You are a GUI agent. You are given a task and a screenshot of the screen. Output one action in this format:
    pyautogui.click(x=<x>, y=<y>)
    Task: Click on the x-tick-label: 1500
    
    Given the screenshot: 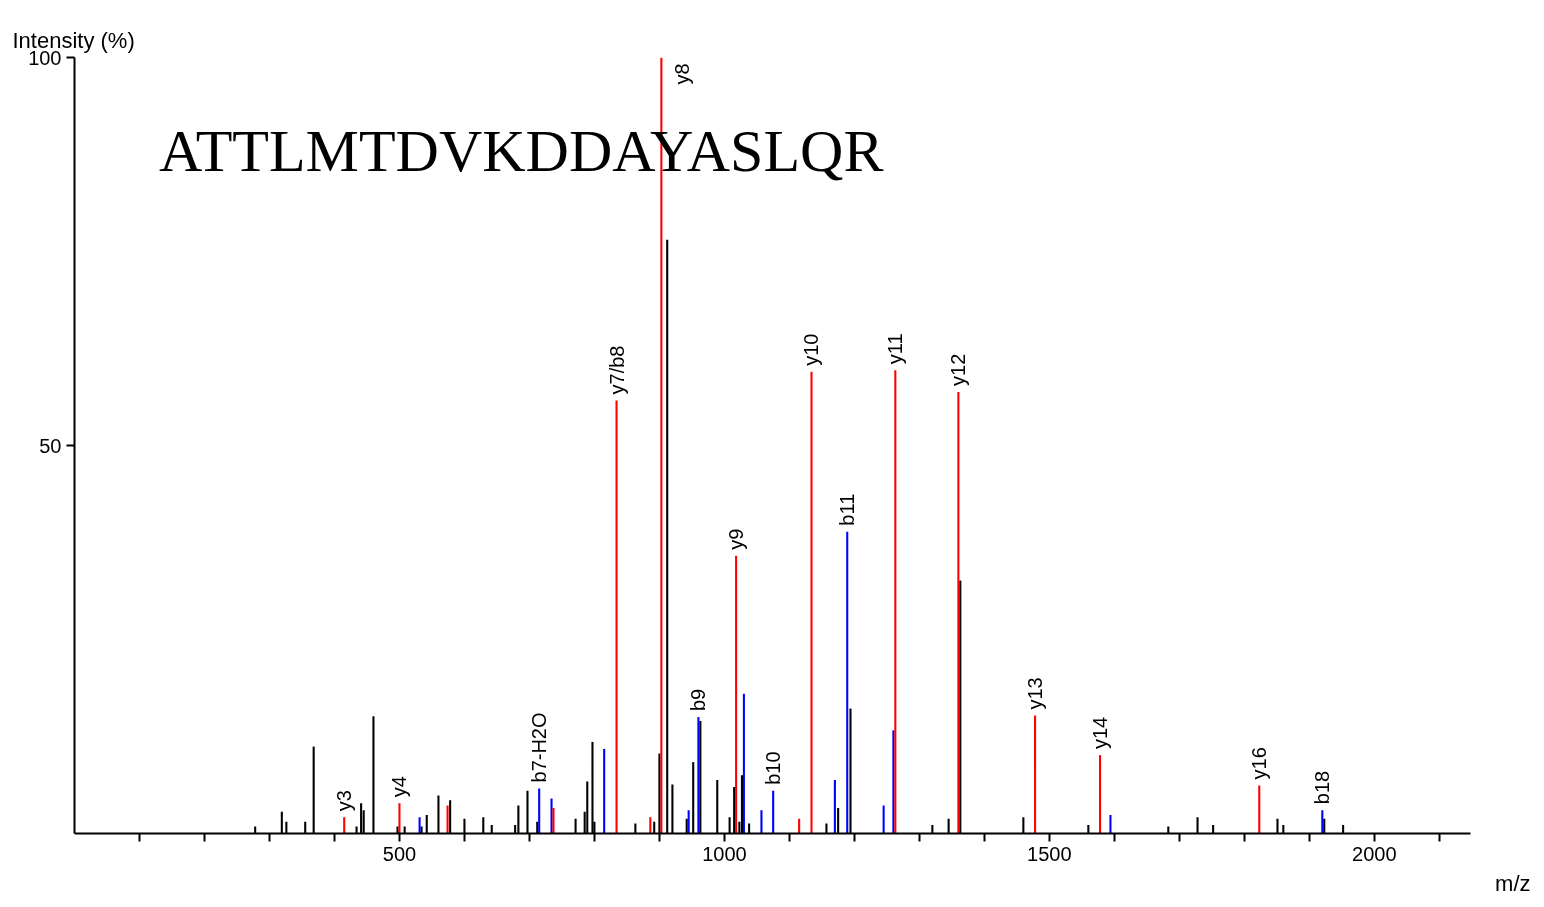 What is the action you would take?
    pyautogui.click(x=1049, y=853)
    